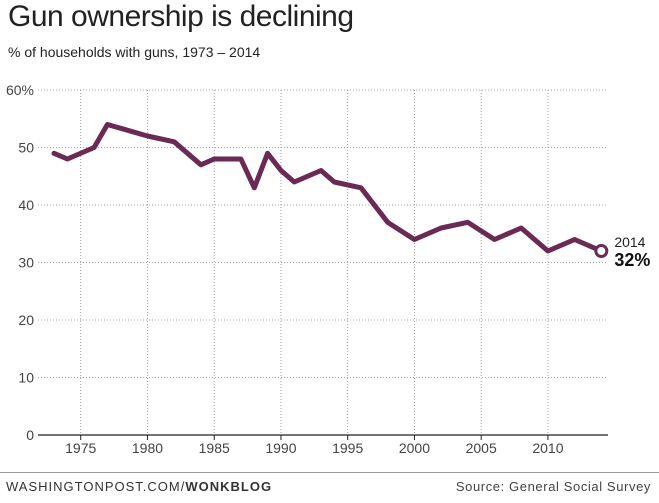  Describe the element at coordinates (347, 448) in the screenshot. I see `x-tick-label: 1995` at that location.